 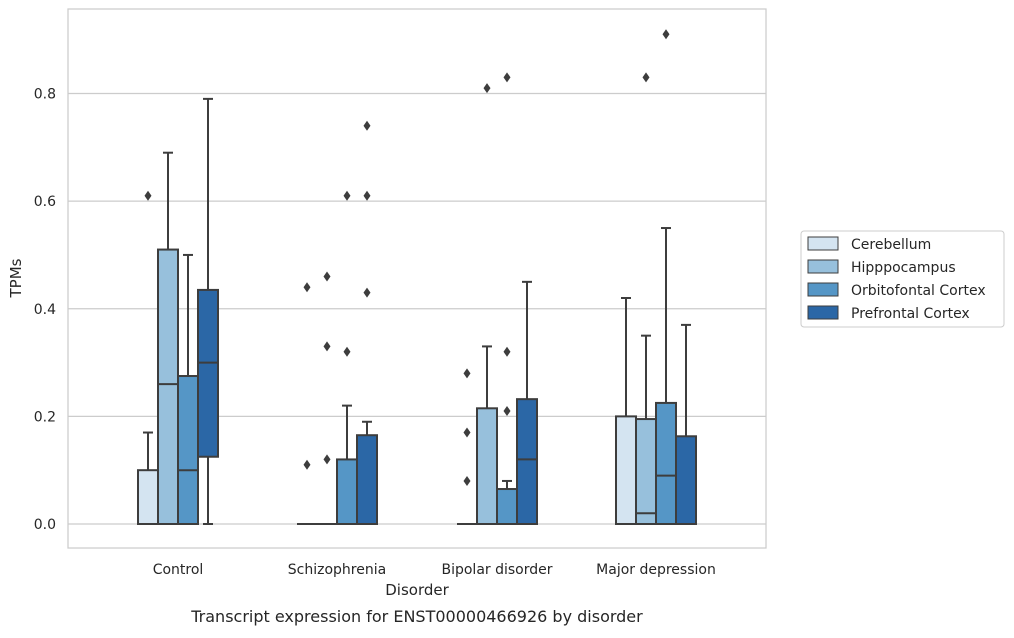 What do you see at coordinates (910, 314) in the screenshot?
I see `legend-label: Prefrontal Cortex` at bounding box center [910, 314].